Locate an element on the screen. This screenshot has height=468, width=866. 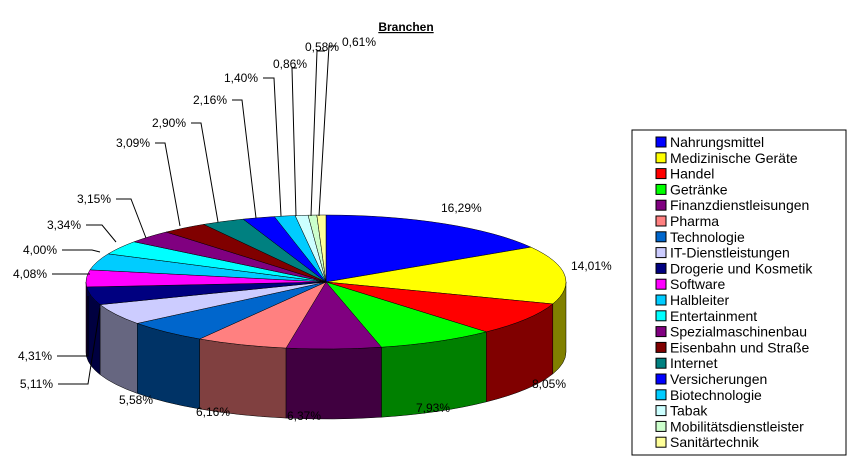
legend-label-19: Mobilitätsdienstleister is located at coordinates (737, 426).